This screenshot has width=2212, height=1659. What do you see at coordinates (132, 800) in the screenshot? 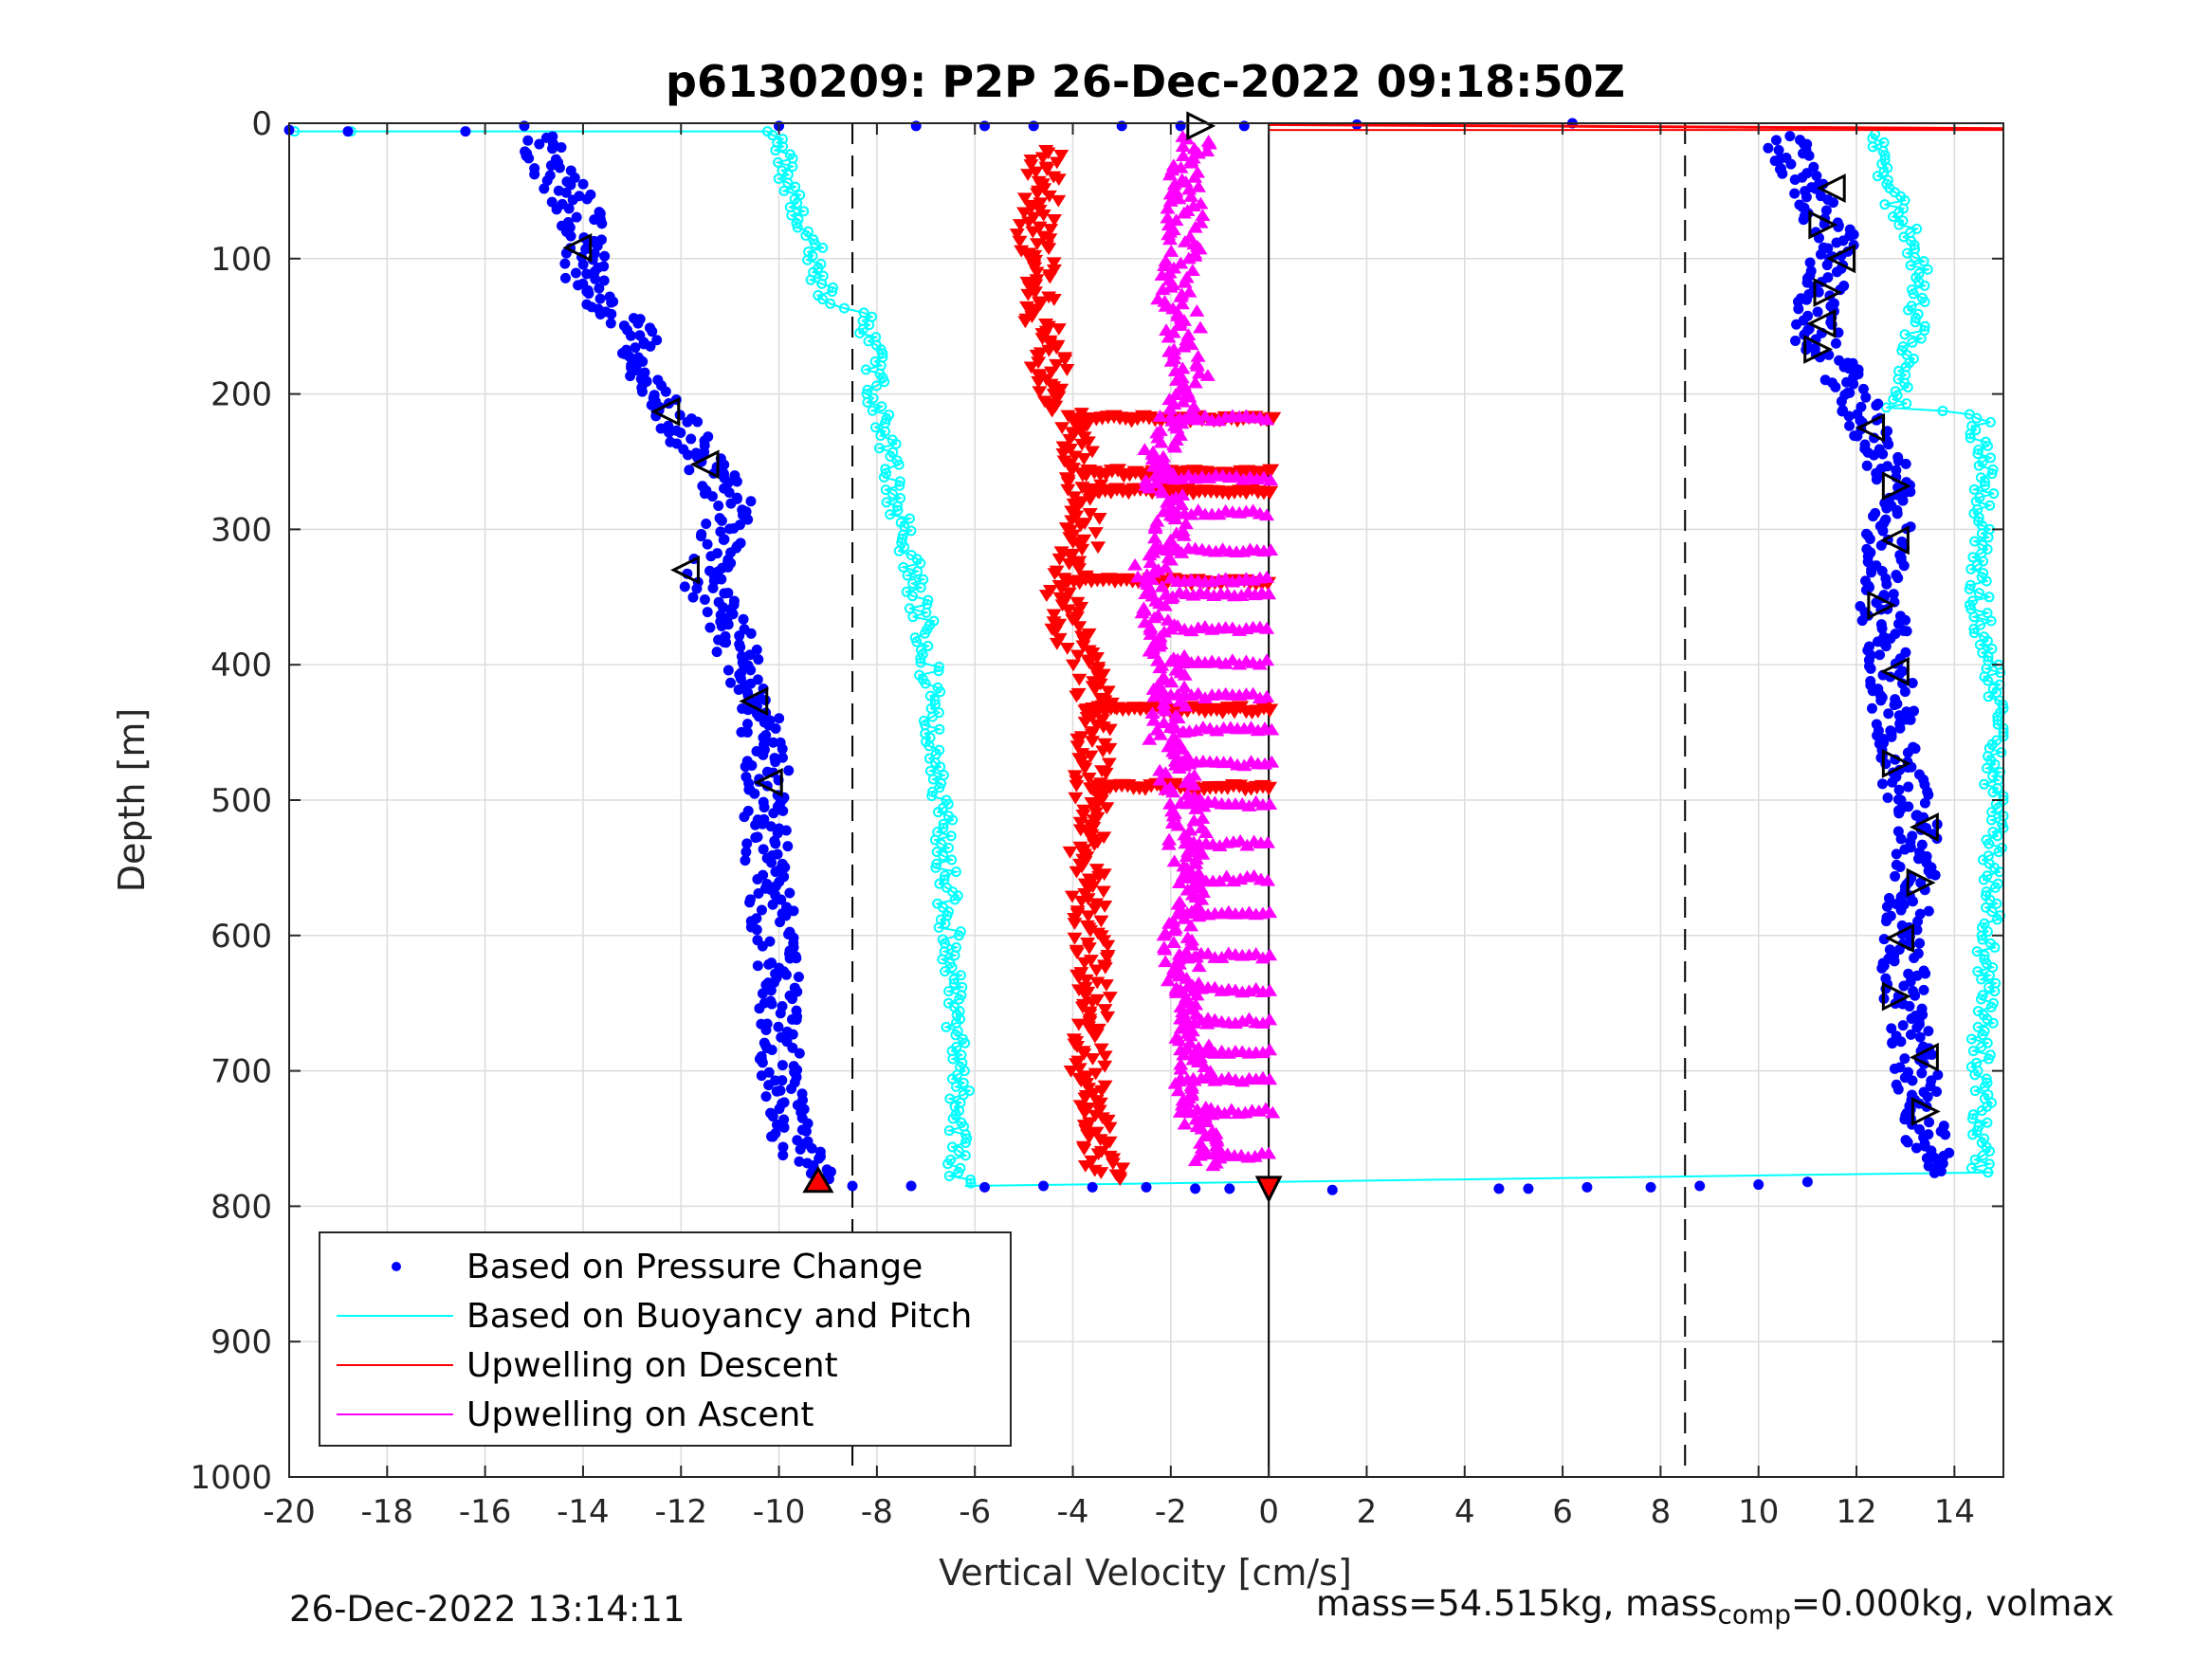
I see `y-axis-label: Depth [m]` at bounding box center [132, 800].